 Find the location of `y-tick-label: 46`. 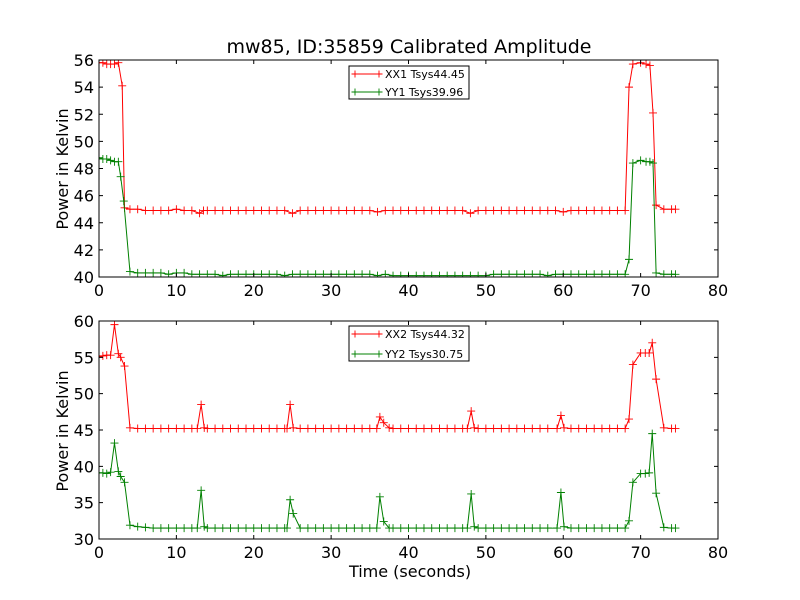

y-tick-label: 46 is located at coordinates (84, 196).